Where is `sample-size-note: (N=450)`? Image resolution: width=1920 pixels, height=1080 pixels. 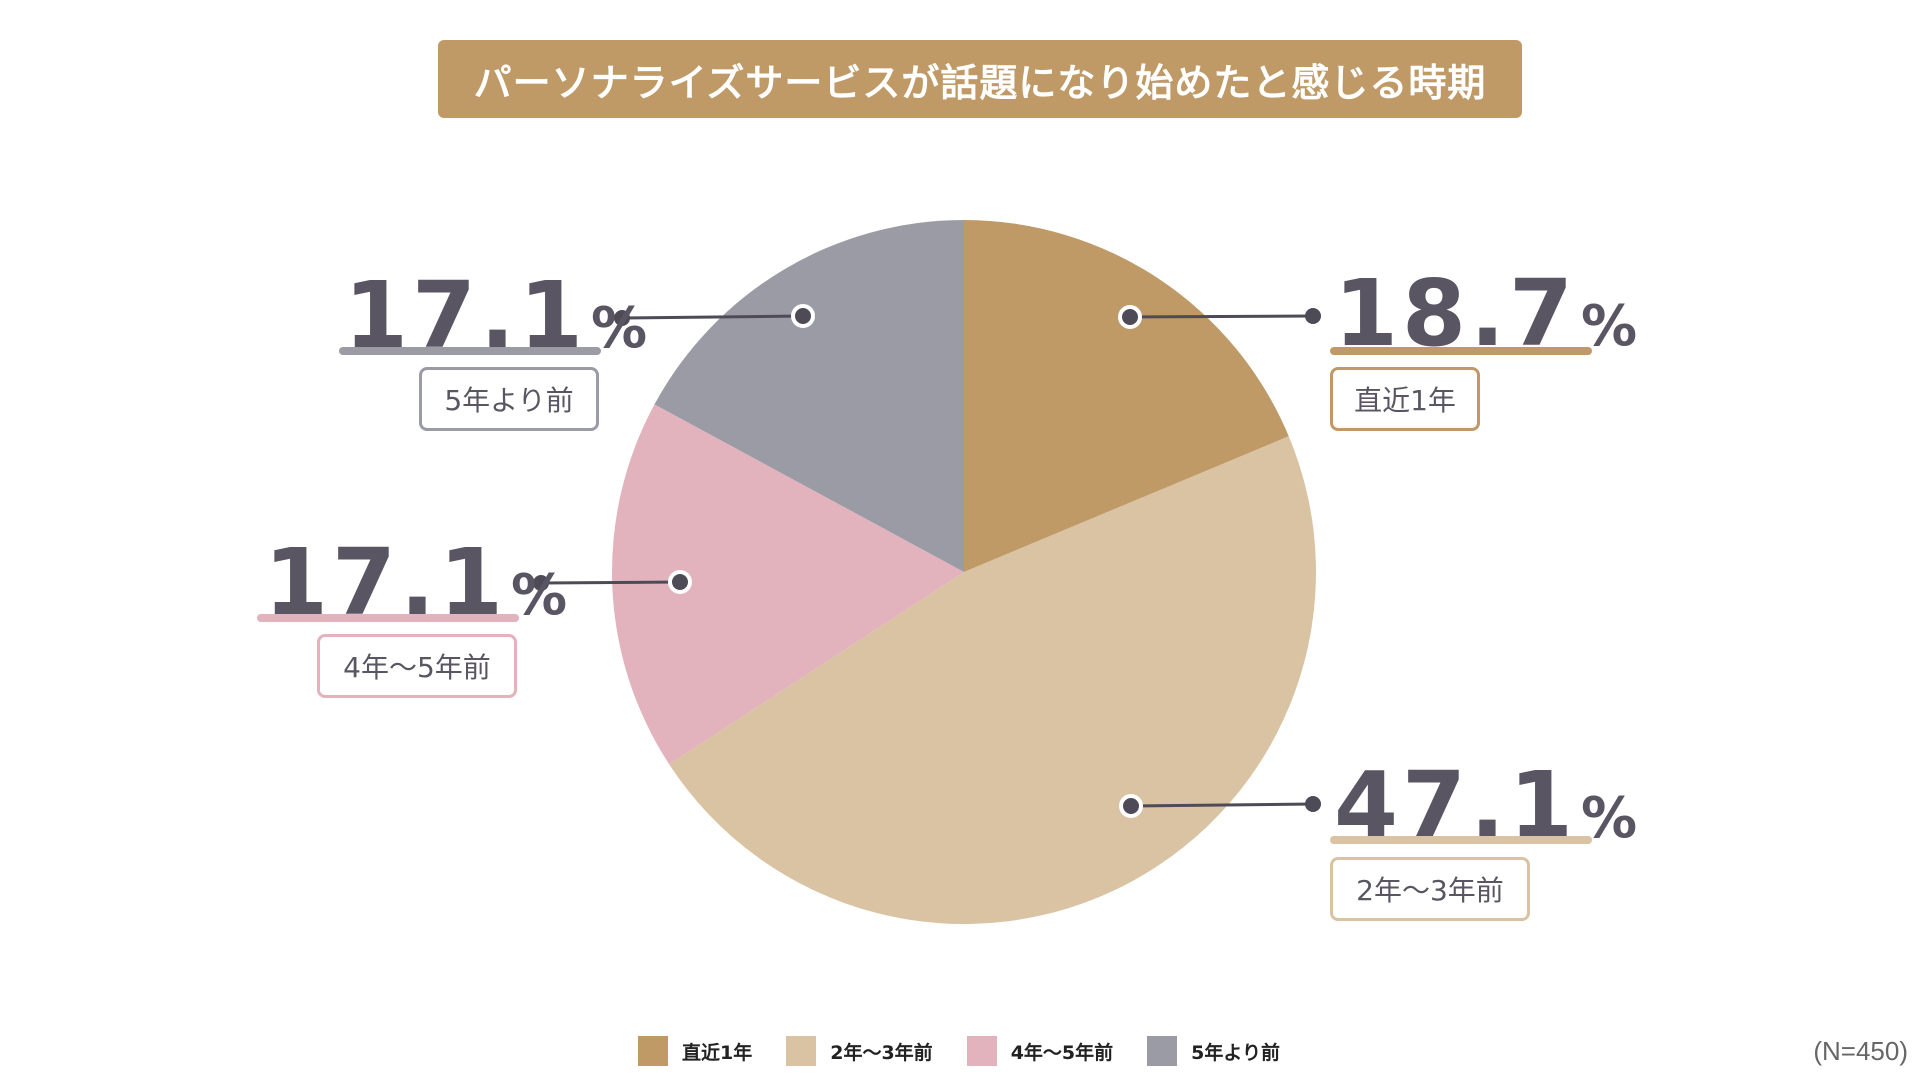
sample-size-note: (N=450) is located at coordinates (1860, 1051).